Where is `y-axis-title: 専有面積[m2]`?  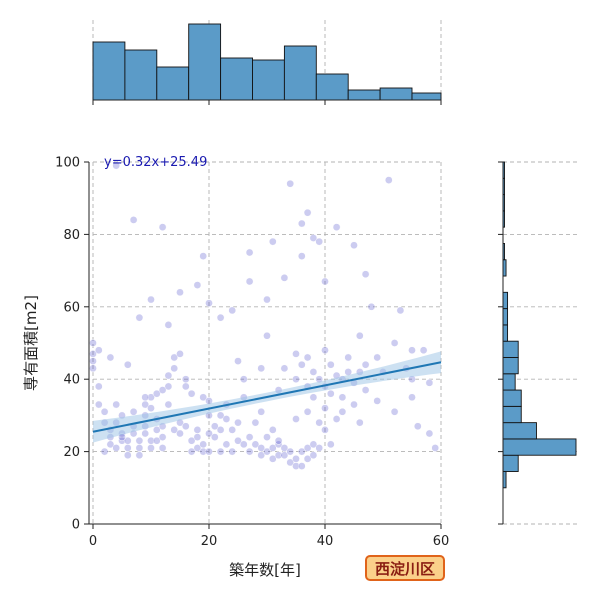
y-axis-title: 専有面積[m2] is located at coordinates (31, 343).